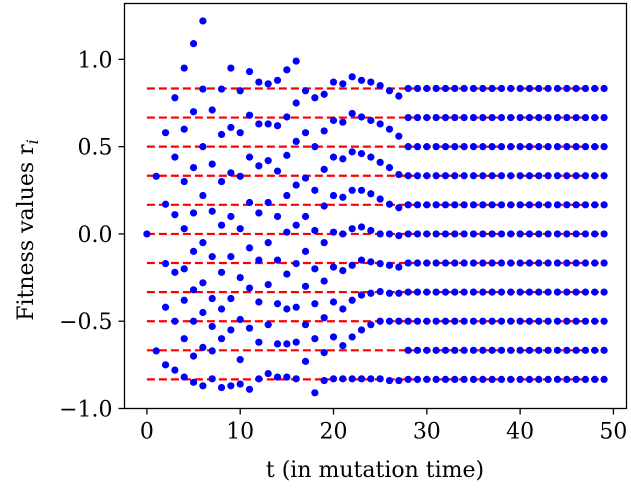 The width and height of the screenshot is (631, 494). I want to click on y-tick-label: 0.5, so click(95, 148).